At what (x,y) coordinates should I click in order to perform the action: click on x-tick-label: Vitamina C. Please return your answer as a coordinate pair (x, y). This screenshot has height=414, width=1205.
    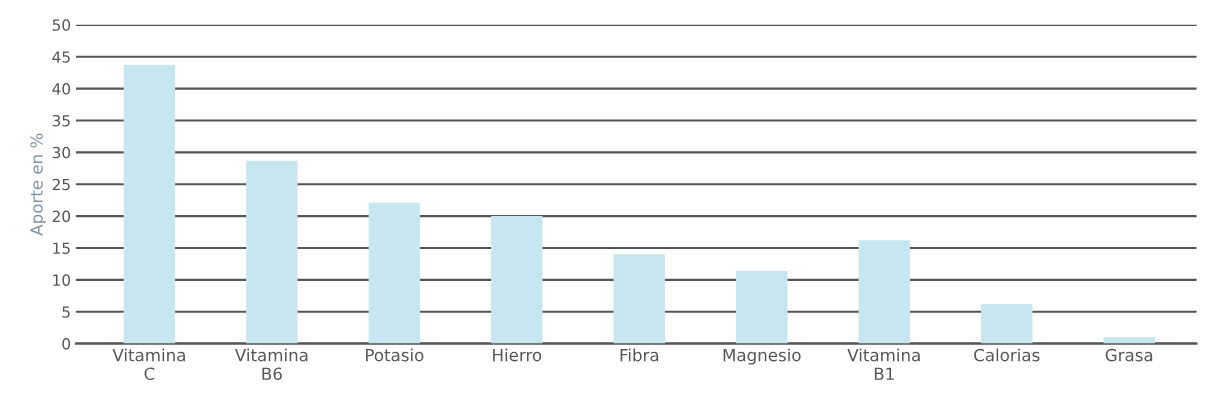
    Looking at the image, I should click on (148, 364).